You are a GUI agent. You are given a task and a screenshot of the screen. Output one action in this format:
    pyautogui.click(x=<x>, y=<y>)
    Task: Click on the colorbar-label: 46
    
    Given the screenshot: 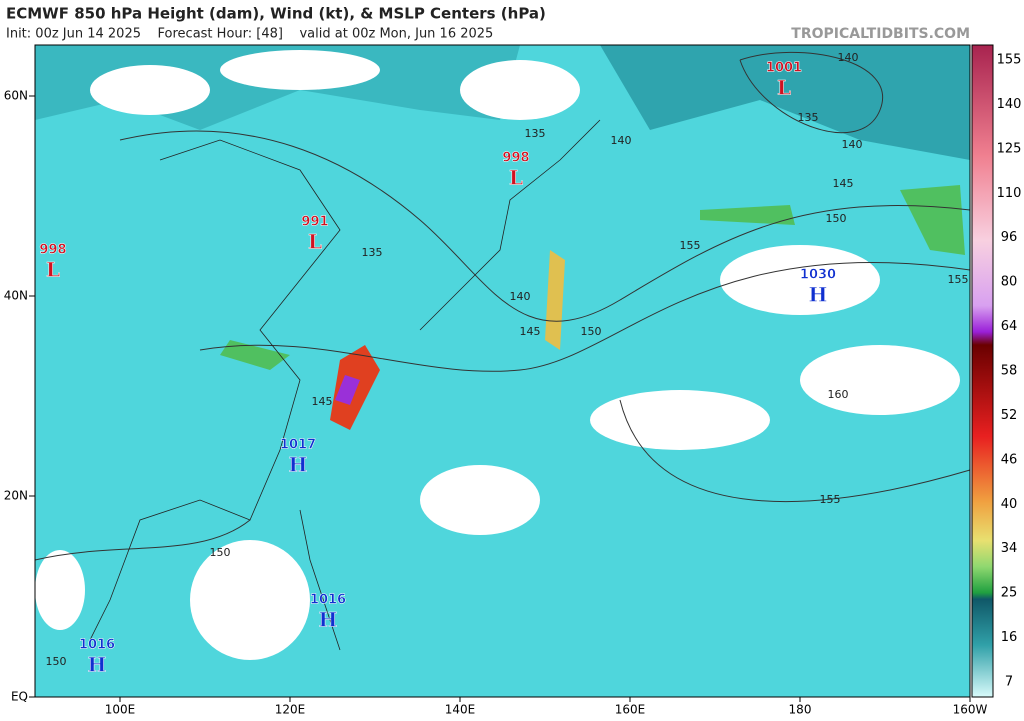 What is the action you would take?
    pyautogui.click(x=1009, y=459)
    